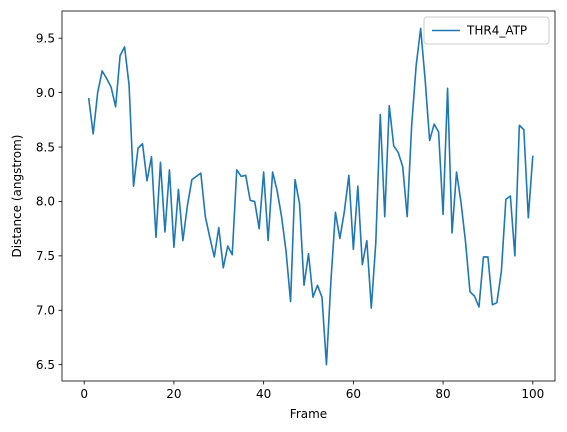  Describe the element at coordinates (45, 147) in the screenshot. I see `y-tick-label: 8.5` at that location.